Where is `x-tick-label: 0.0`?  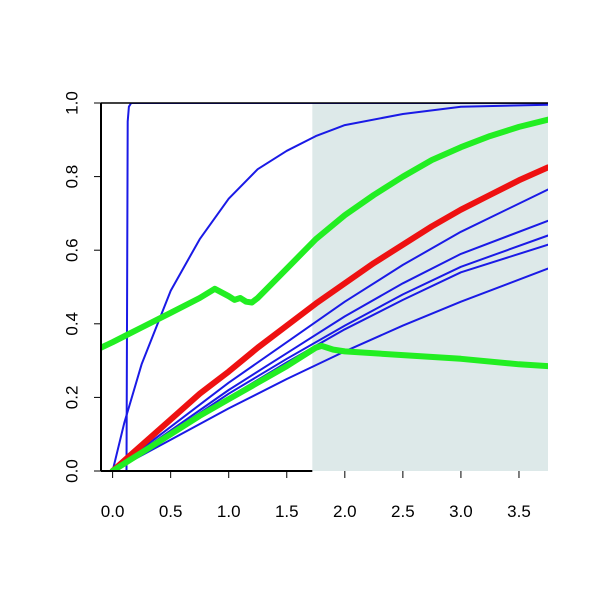
x-tick-label: 0.0 is located at coordinates (113, 511).